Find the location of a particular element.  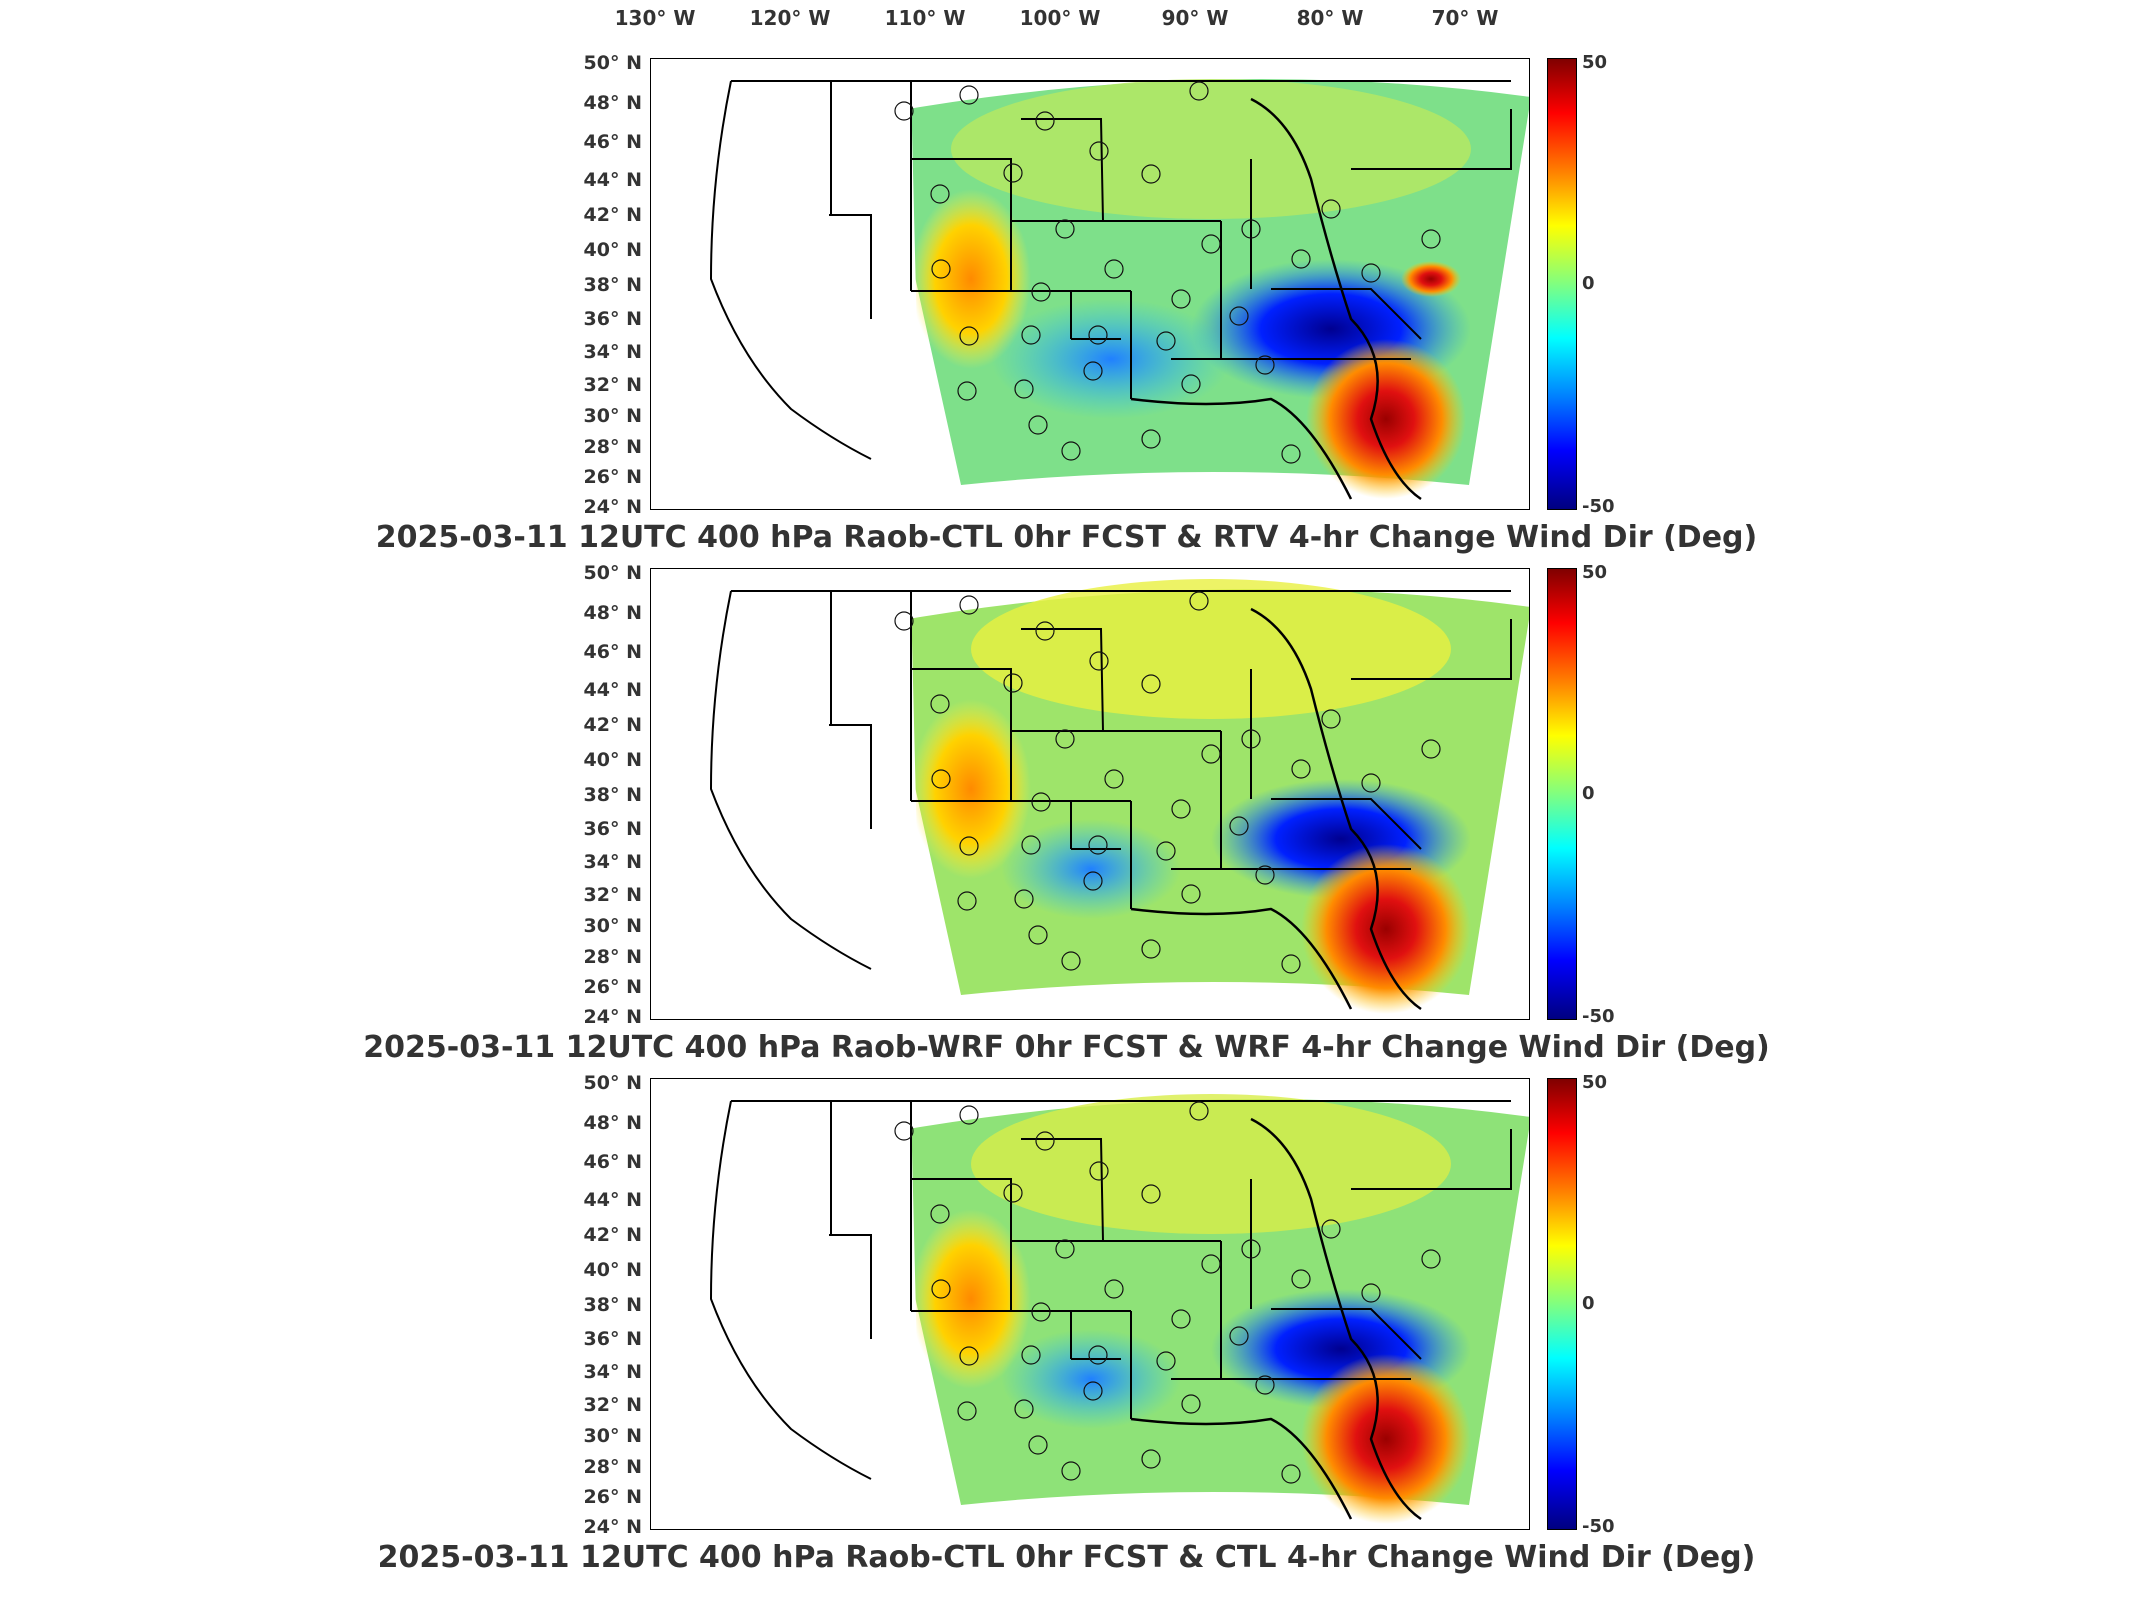

lon-label-90w: 90° W is located at coordinates (1195, 18).